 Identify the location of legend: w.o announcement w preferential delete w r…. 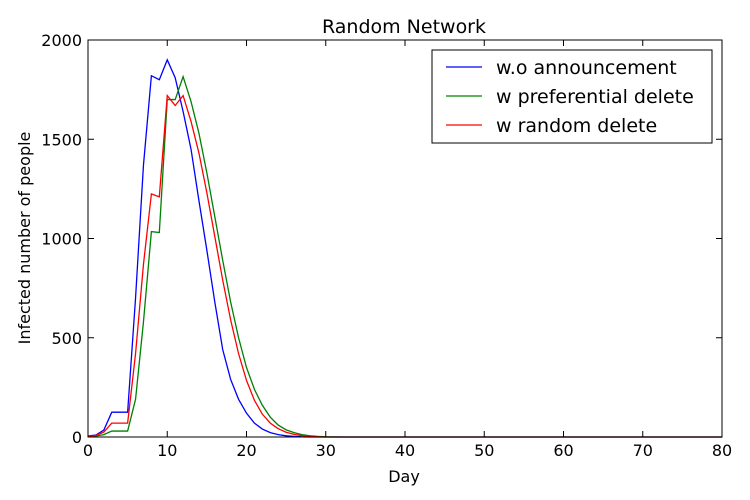
(572, 96).